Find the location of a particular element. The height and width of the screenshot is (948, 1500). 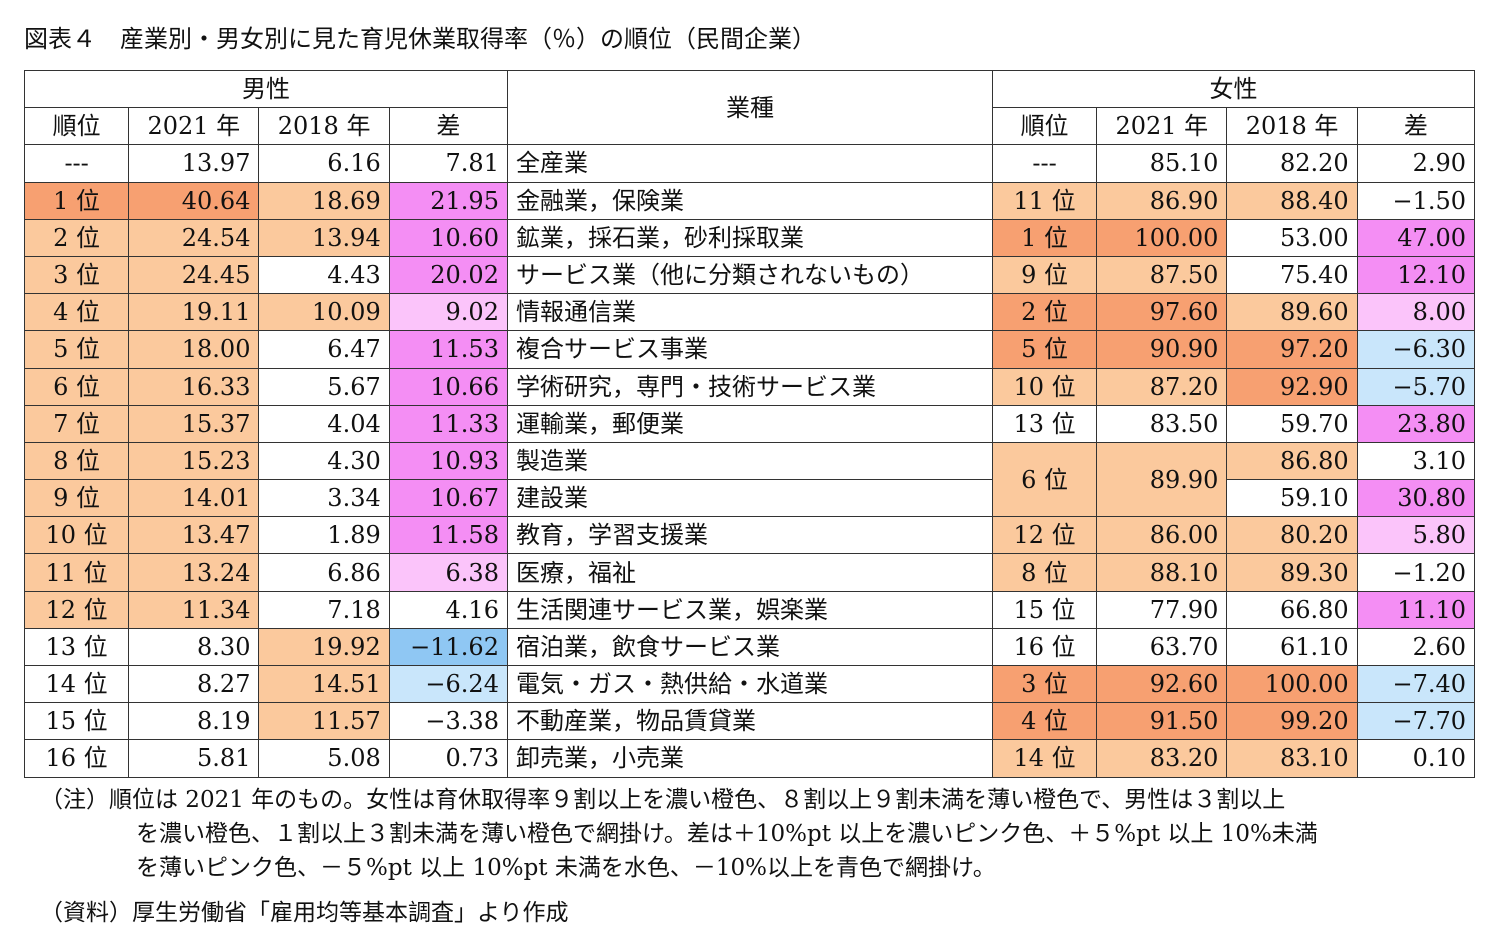

male-2018-cell: 13.94 is located at coordinates (324, 237).